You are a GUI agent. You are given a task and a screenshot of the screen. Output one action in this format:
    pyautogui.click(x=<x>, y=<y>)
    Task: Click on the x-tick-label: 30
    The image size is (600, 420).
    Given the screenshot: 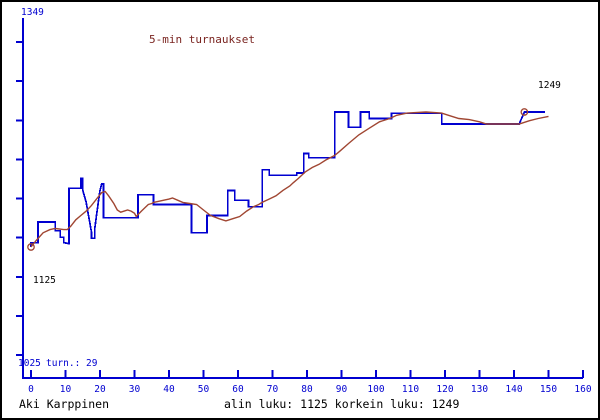 What is the action you would take?
    pyautogui.click(x=135, y=389)
    